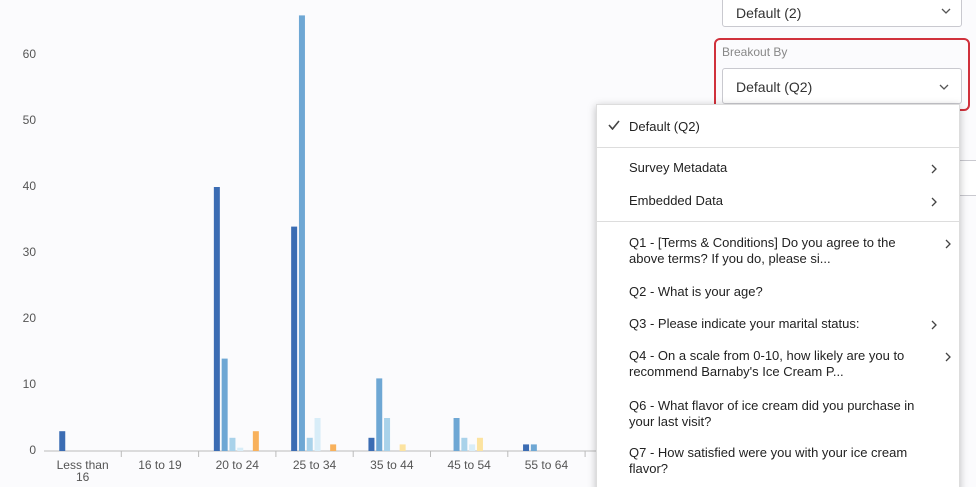  What do you see at coordinates (469, 465) in the screenshot?
I see `x-tick-label: 45 to 54` at bounding box center [469, 465].